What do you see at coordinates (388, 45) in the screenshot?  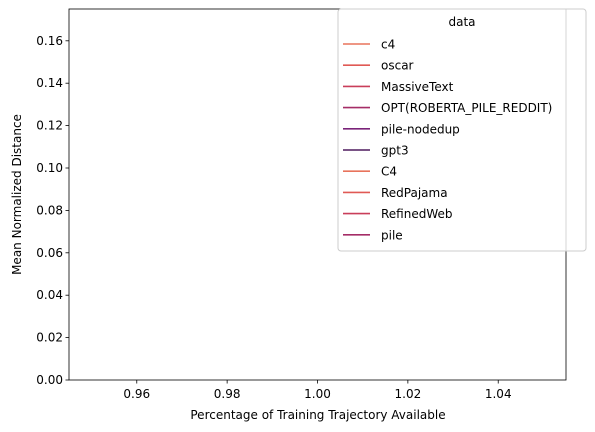 I see `legend-entry-label: c4` at bounding box center [388, 45].